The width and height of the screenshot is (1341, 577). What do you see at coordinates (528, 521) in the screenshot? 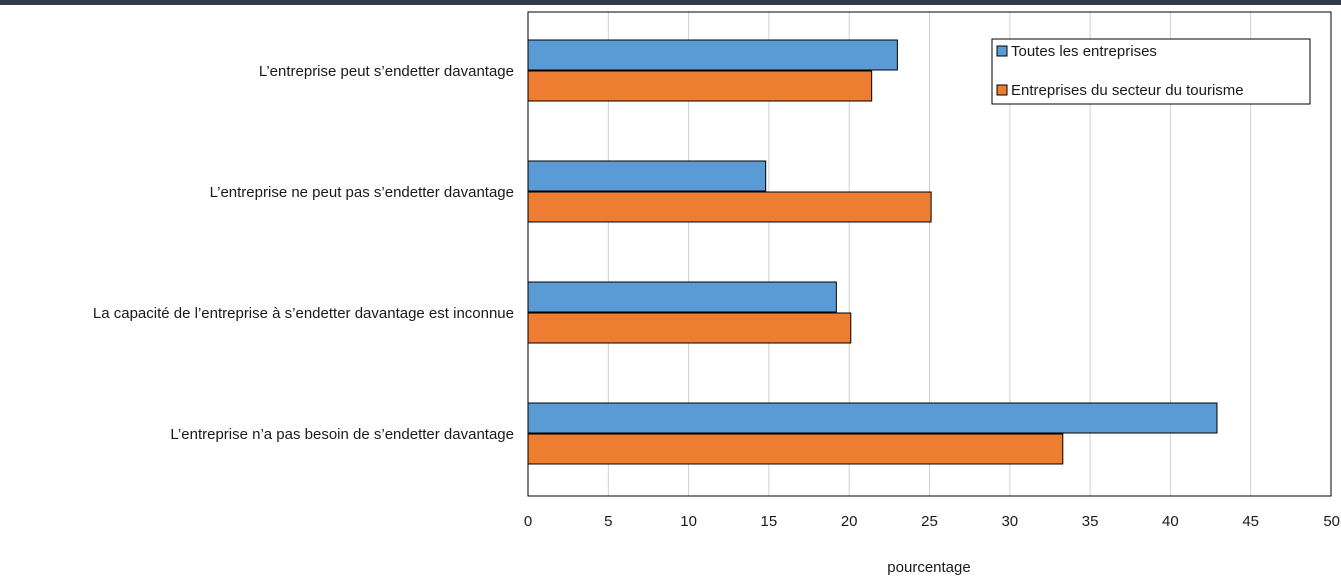
I see `x-tick-label-0: 0` at bounding box center [528, 521].